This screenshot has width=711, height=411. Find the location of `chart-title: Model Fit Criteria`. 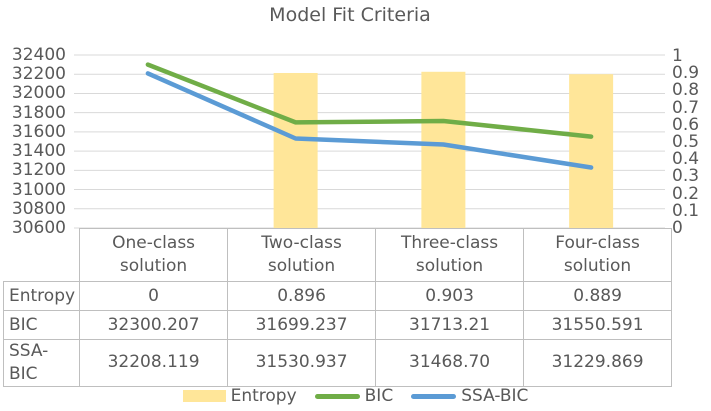

chart-title: Model Fit Criteria is located at coordinates (350, 15).